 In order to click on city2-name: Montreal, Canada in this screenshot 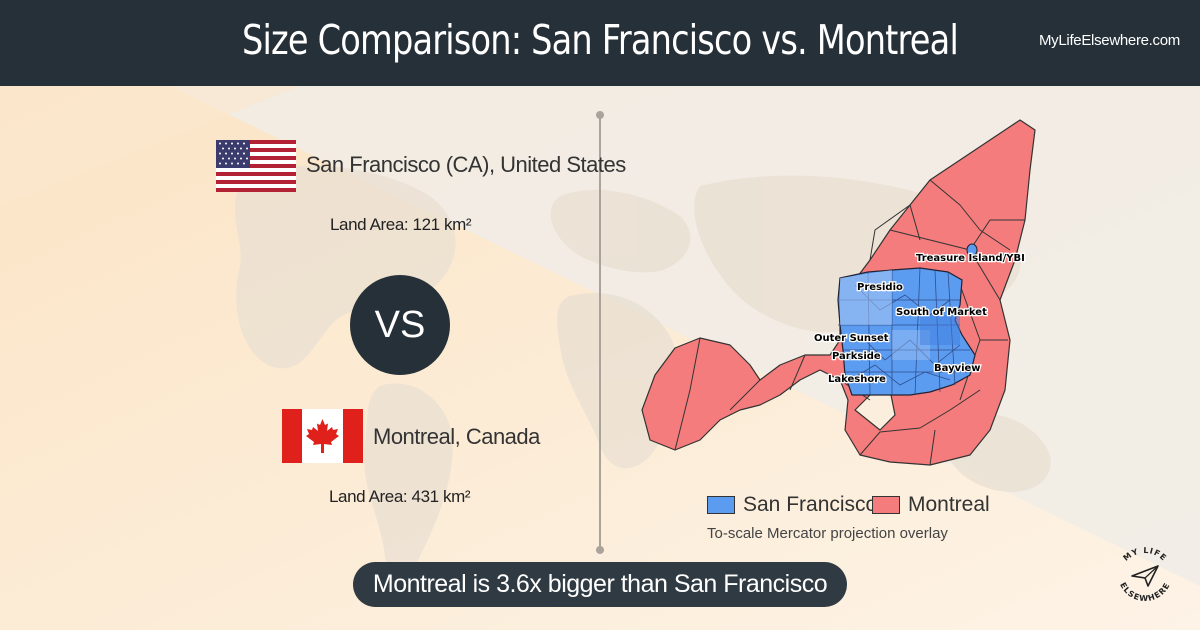, I will do `click(456, 436)`.